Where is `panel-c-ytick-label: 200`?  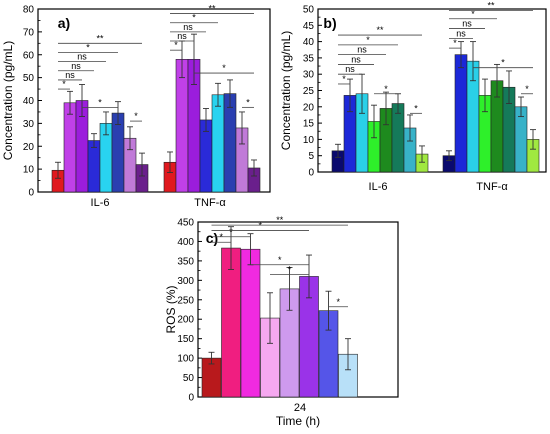 panel-c-ytick-label: 200 is located at coordinates (185, 320).